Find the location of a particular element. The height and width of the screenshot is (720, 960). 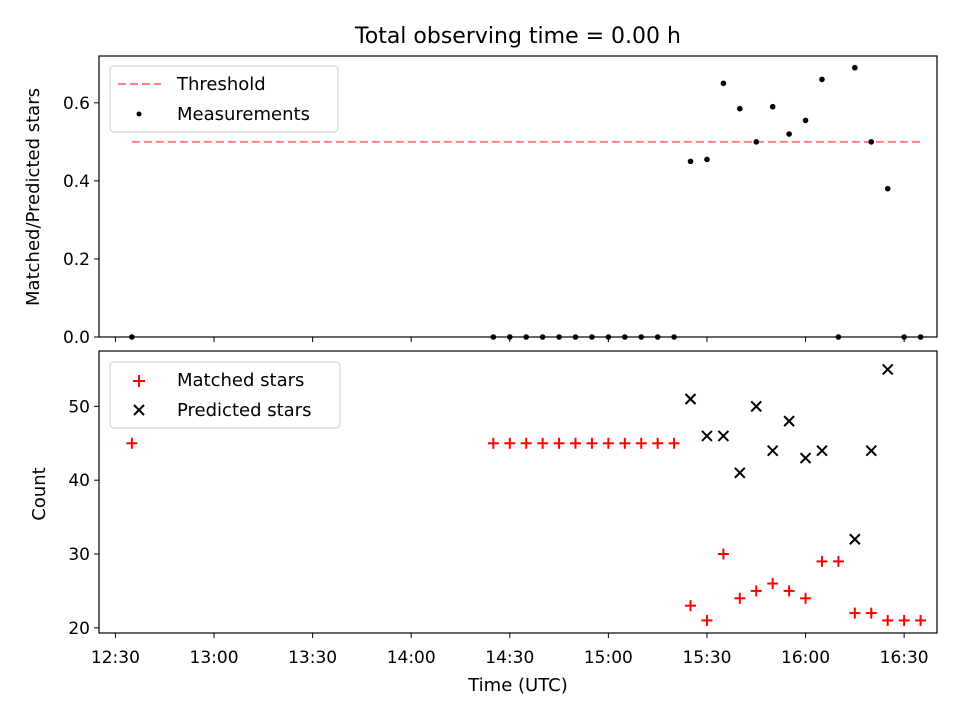

bottom-y-tick-label: 40 is located at coordinates (79, 481).